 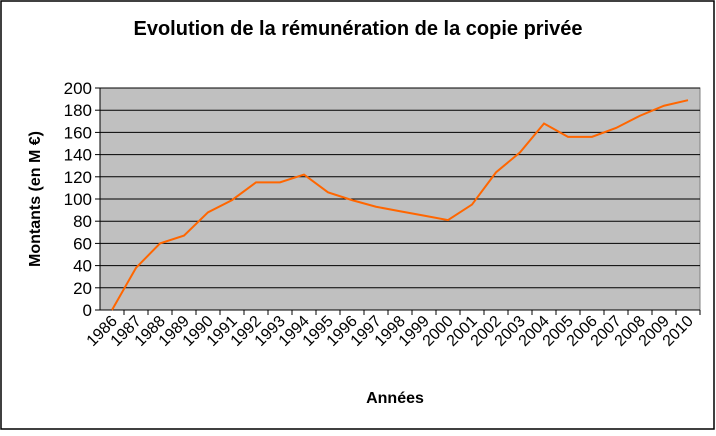 I want to click on y-tick-label: 80, so click(x=82, y=221).